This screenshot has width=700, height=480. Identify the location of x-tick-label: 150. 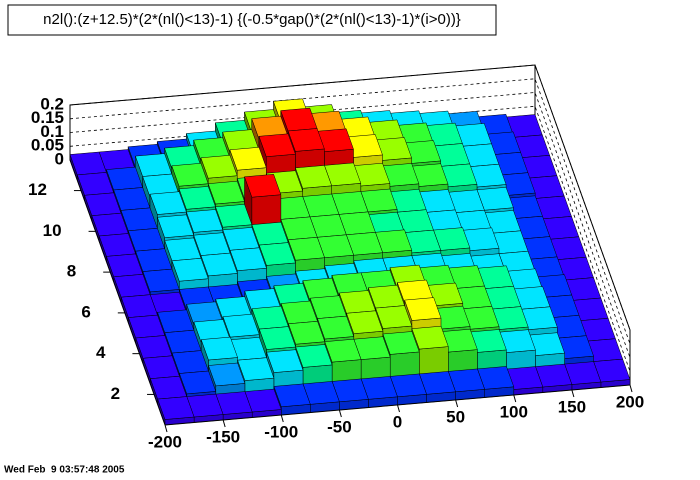
(572, 406).